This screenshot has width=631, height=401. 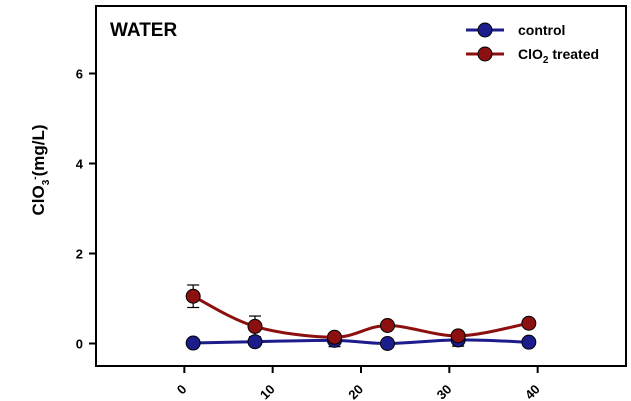 I want to click on legend-label-treated: ClO2 treated, so click(x=558, y=56).